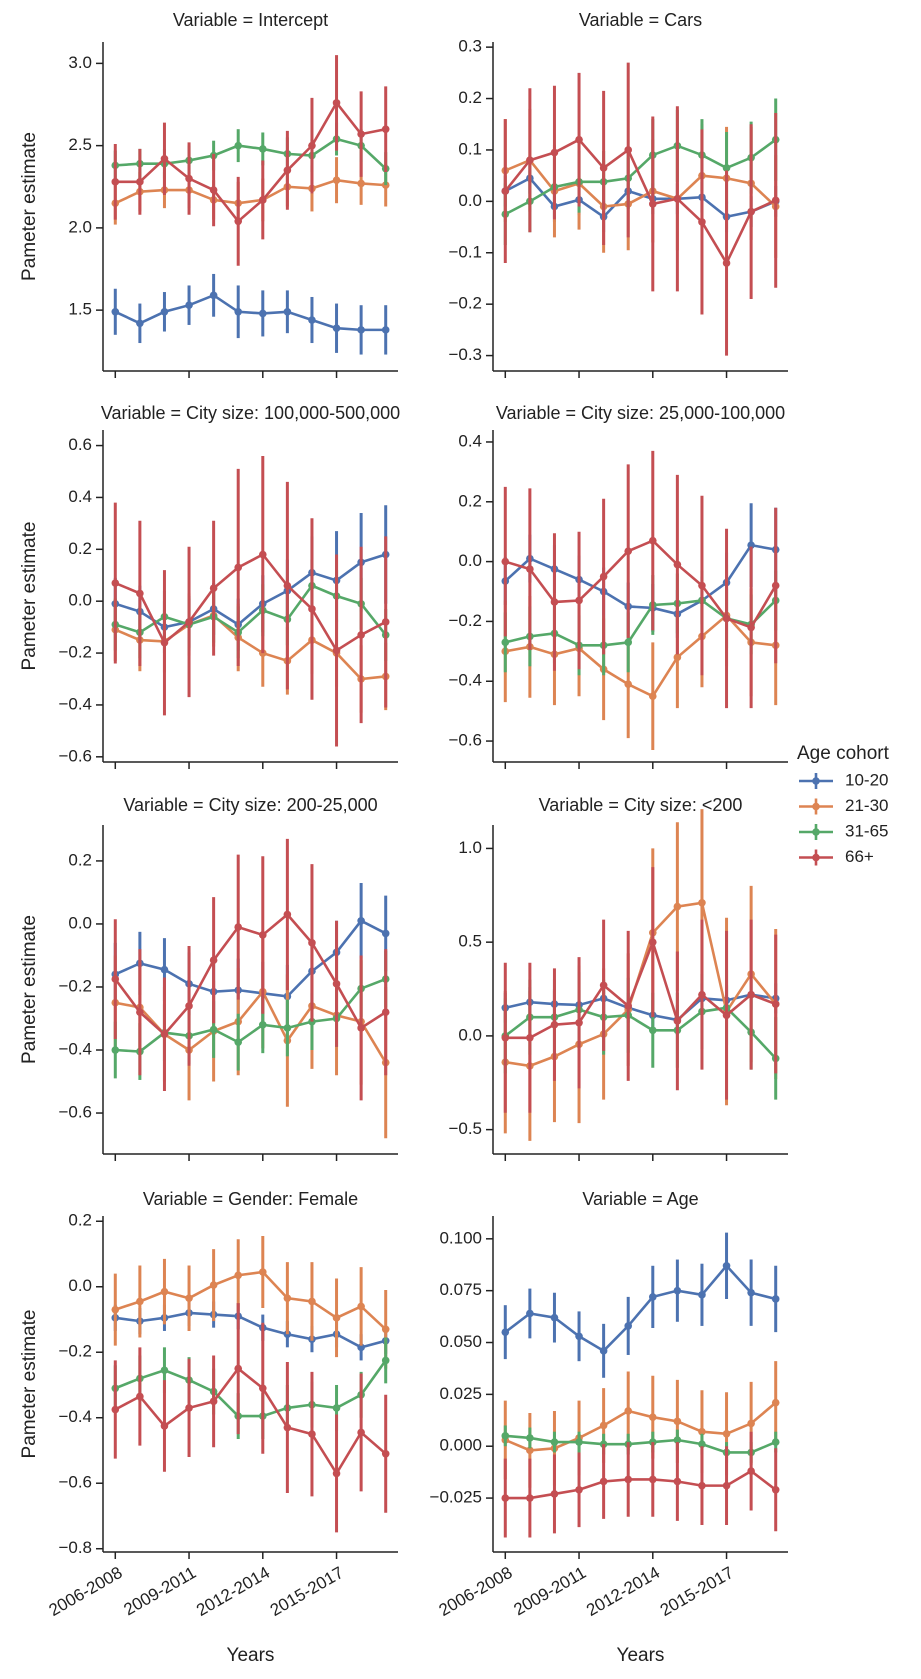  Describe the element at coordinates (465, 303) in the screenshot. I see `y-tick-label: −0.2` at that location.